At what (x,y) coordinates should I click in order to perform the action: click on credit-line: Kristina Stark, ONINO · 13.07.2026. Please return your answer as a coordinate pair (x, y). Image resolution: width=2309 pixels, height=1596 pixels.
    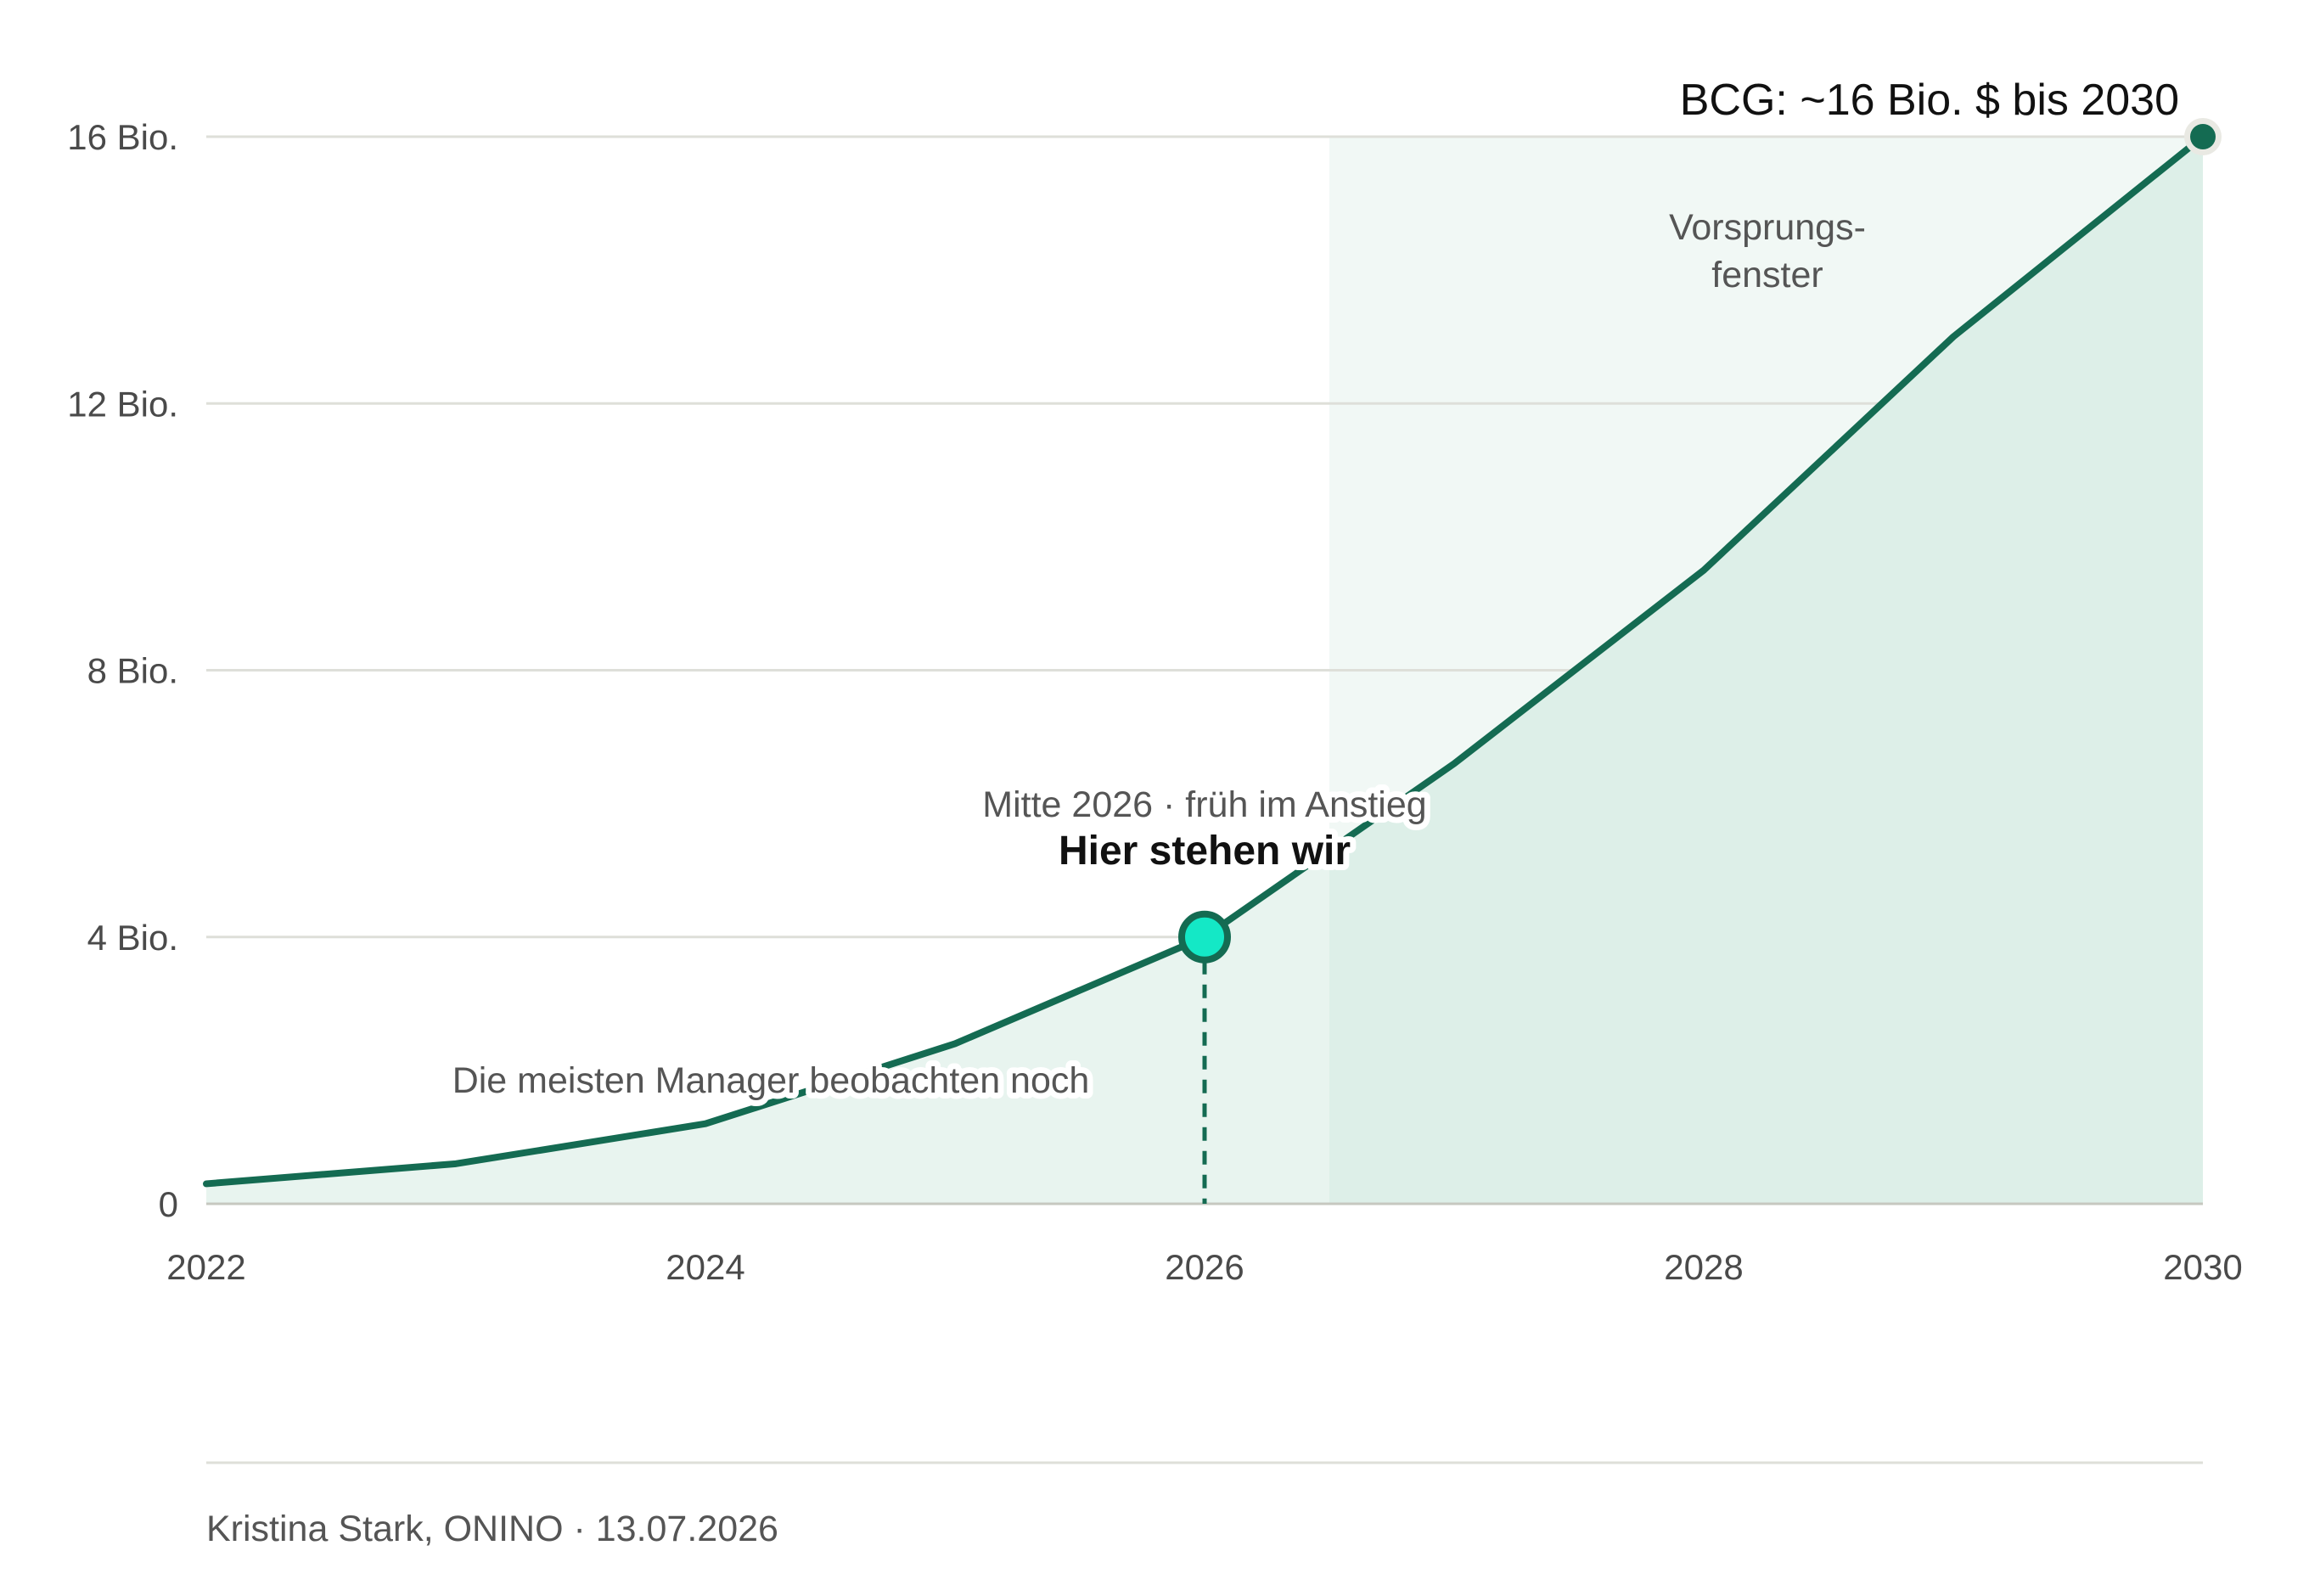
    Looking at the image, I should click on (492, 1529).